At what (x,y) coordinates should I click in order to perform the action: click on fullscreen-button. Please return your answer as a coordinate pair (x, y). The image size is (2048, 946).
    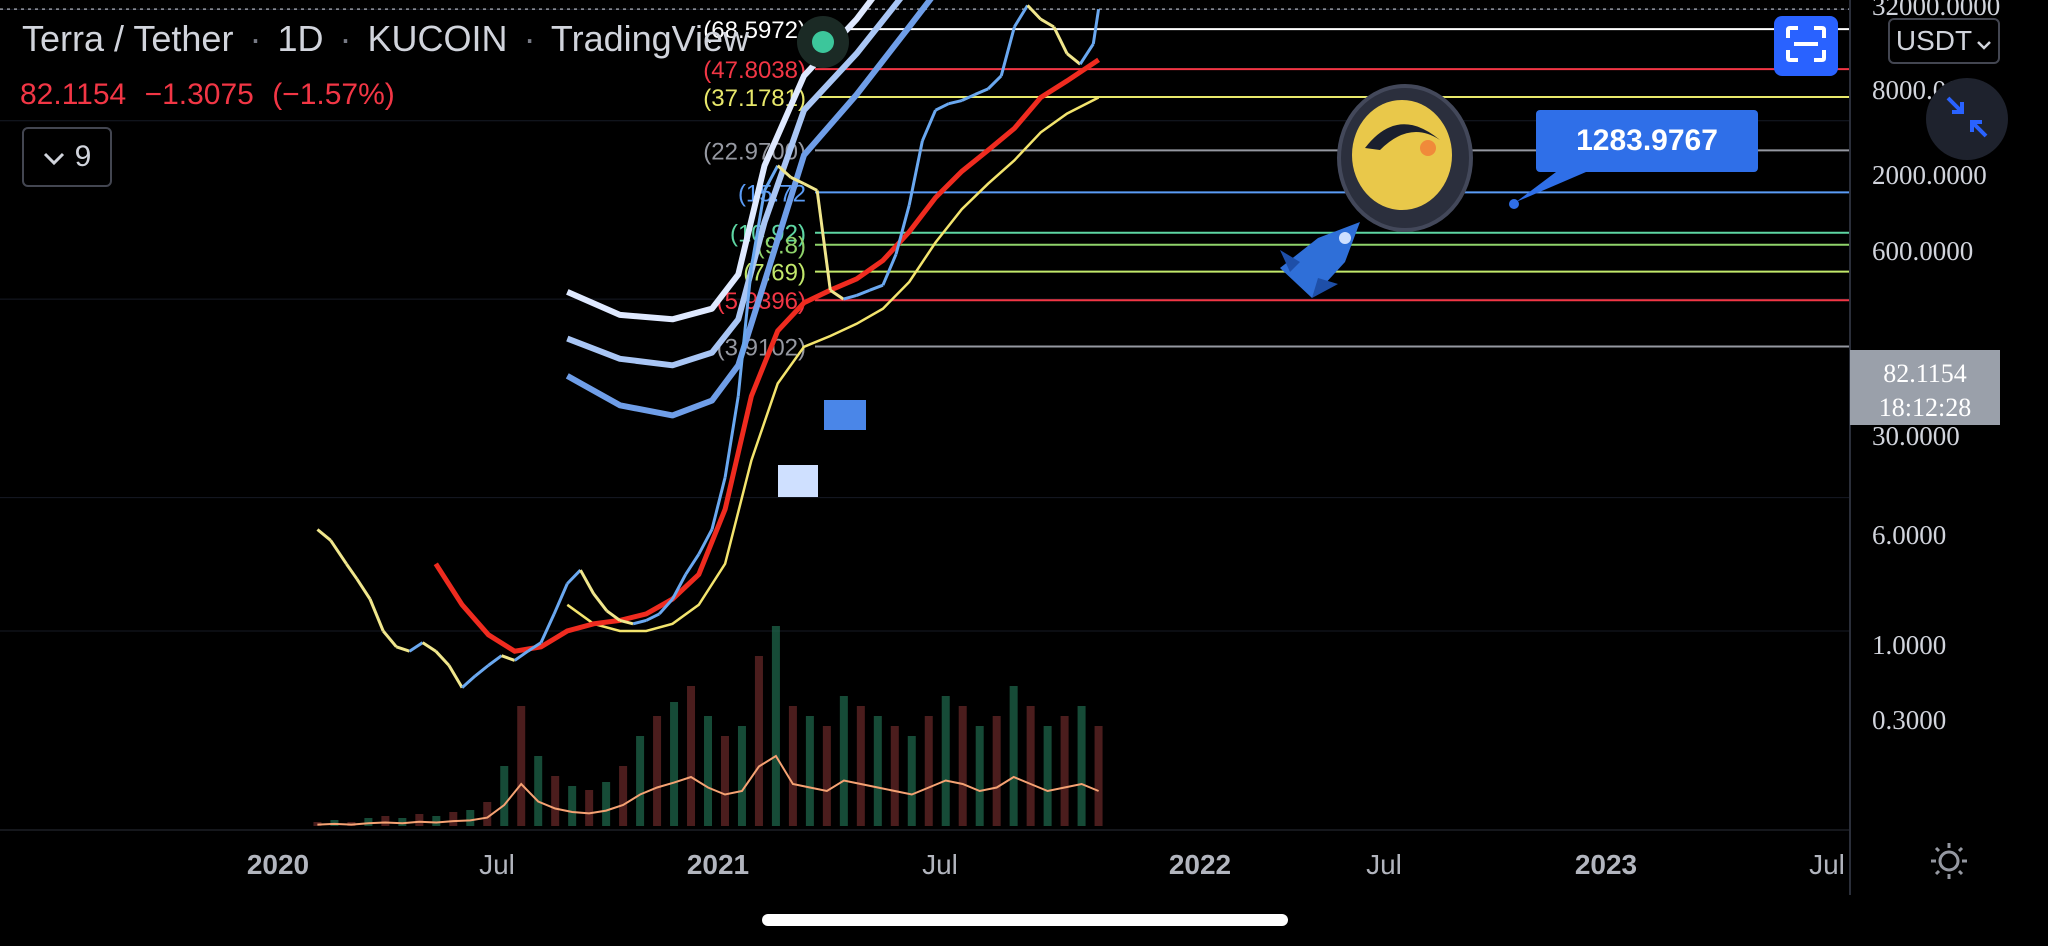
    Looking at the image, I should click on (1806, 46).